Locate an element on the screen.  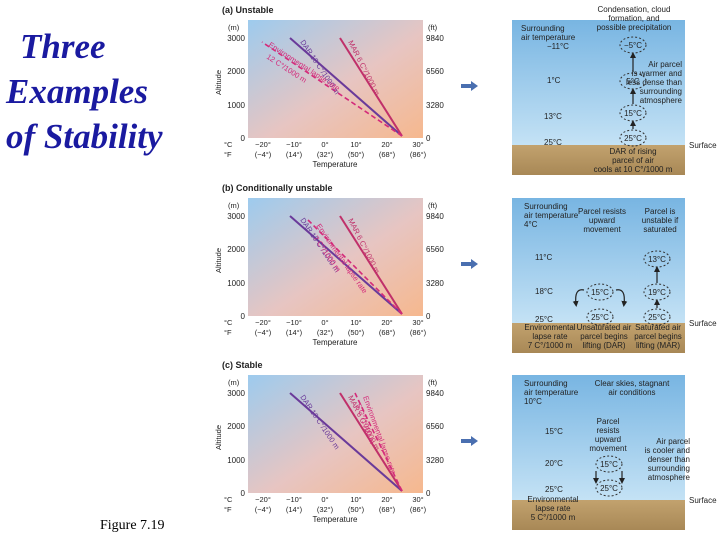
condensation-note-2: formation, and is located at coordinates (633, 18).